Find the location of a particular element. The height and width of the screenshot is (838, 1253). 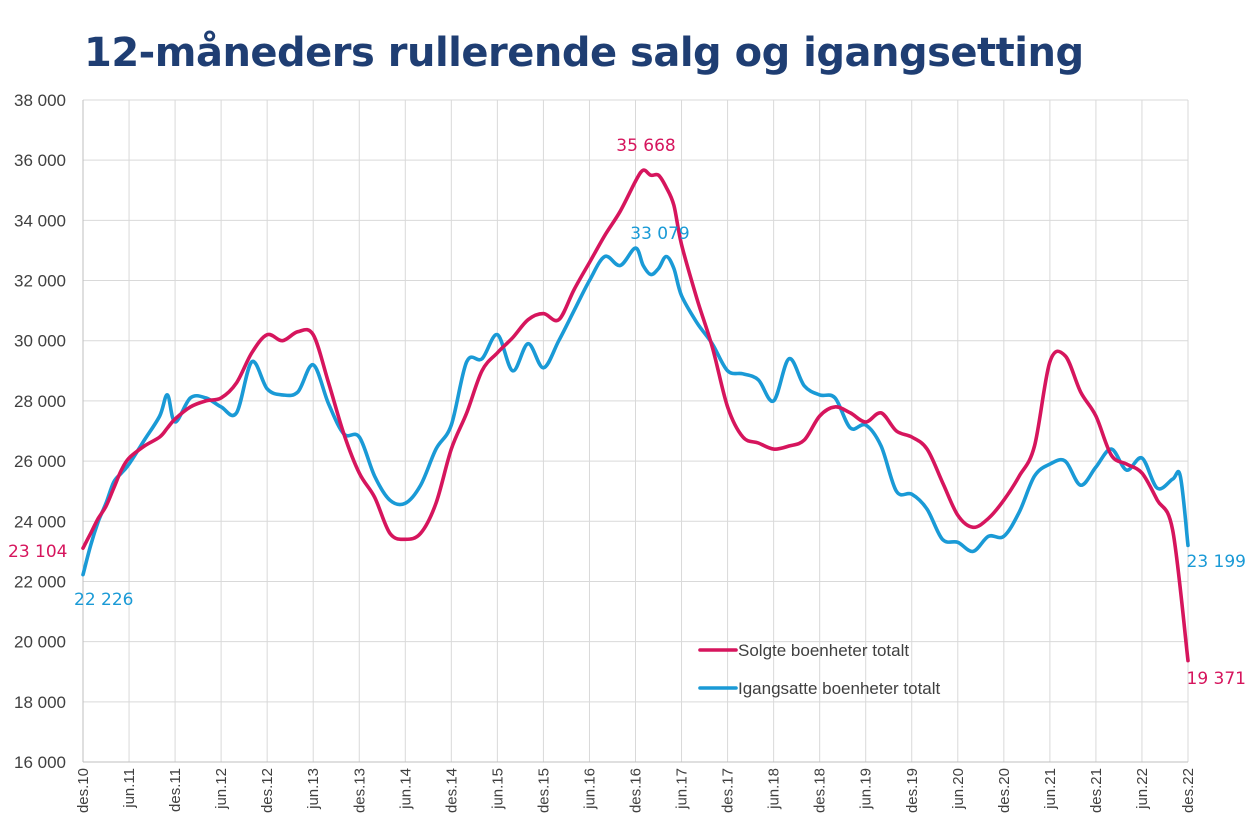

x-tick-label: jun.14 is located at coordinates (405, 789).